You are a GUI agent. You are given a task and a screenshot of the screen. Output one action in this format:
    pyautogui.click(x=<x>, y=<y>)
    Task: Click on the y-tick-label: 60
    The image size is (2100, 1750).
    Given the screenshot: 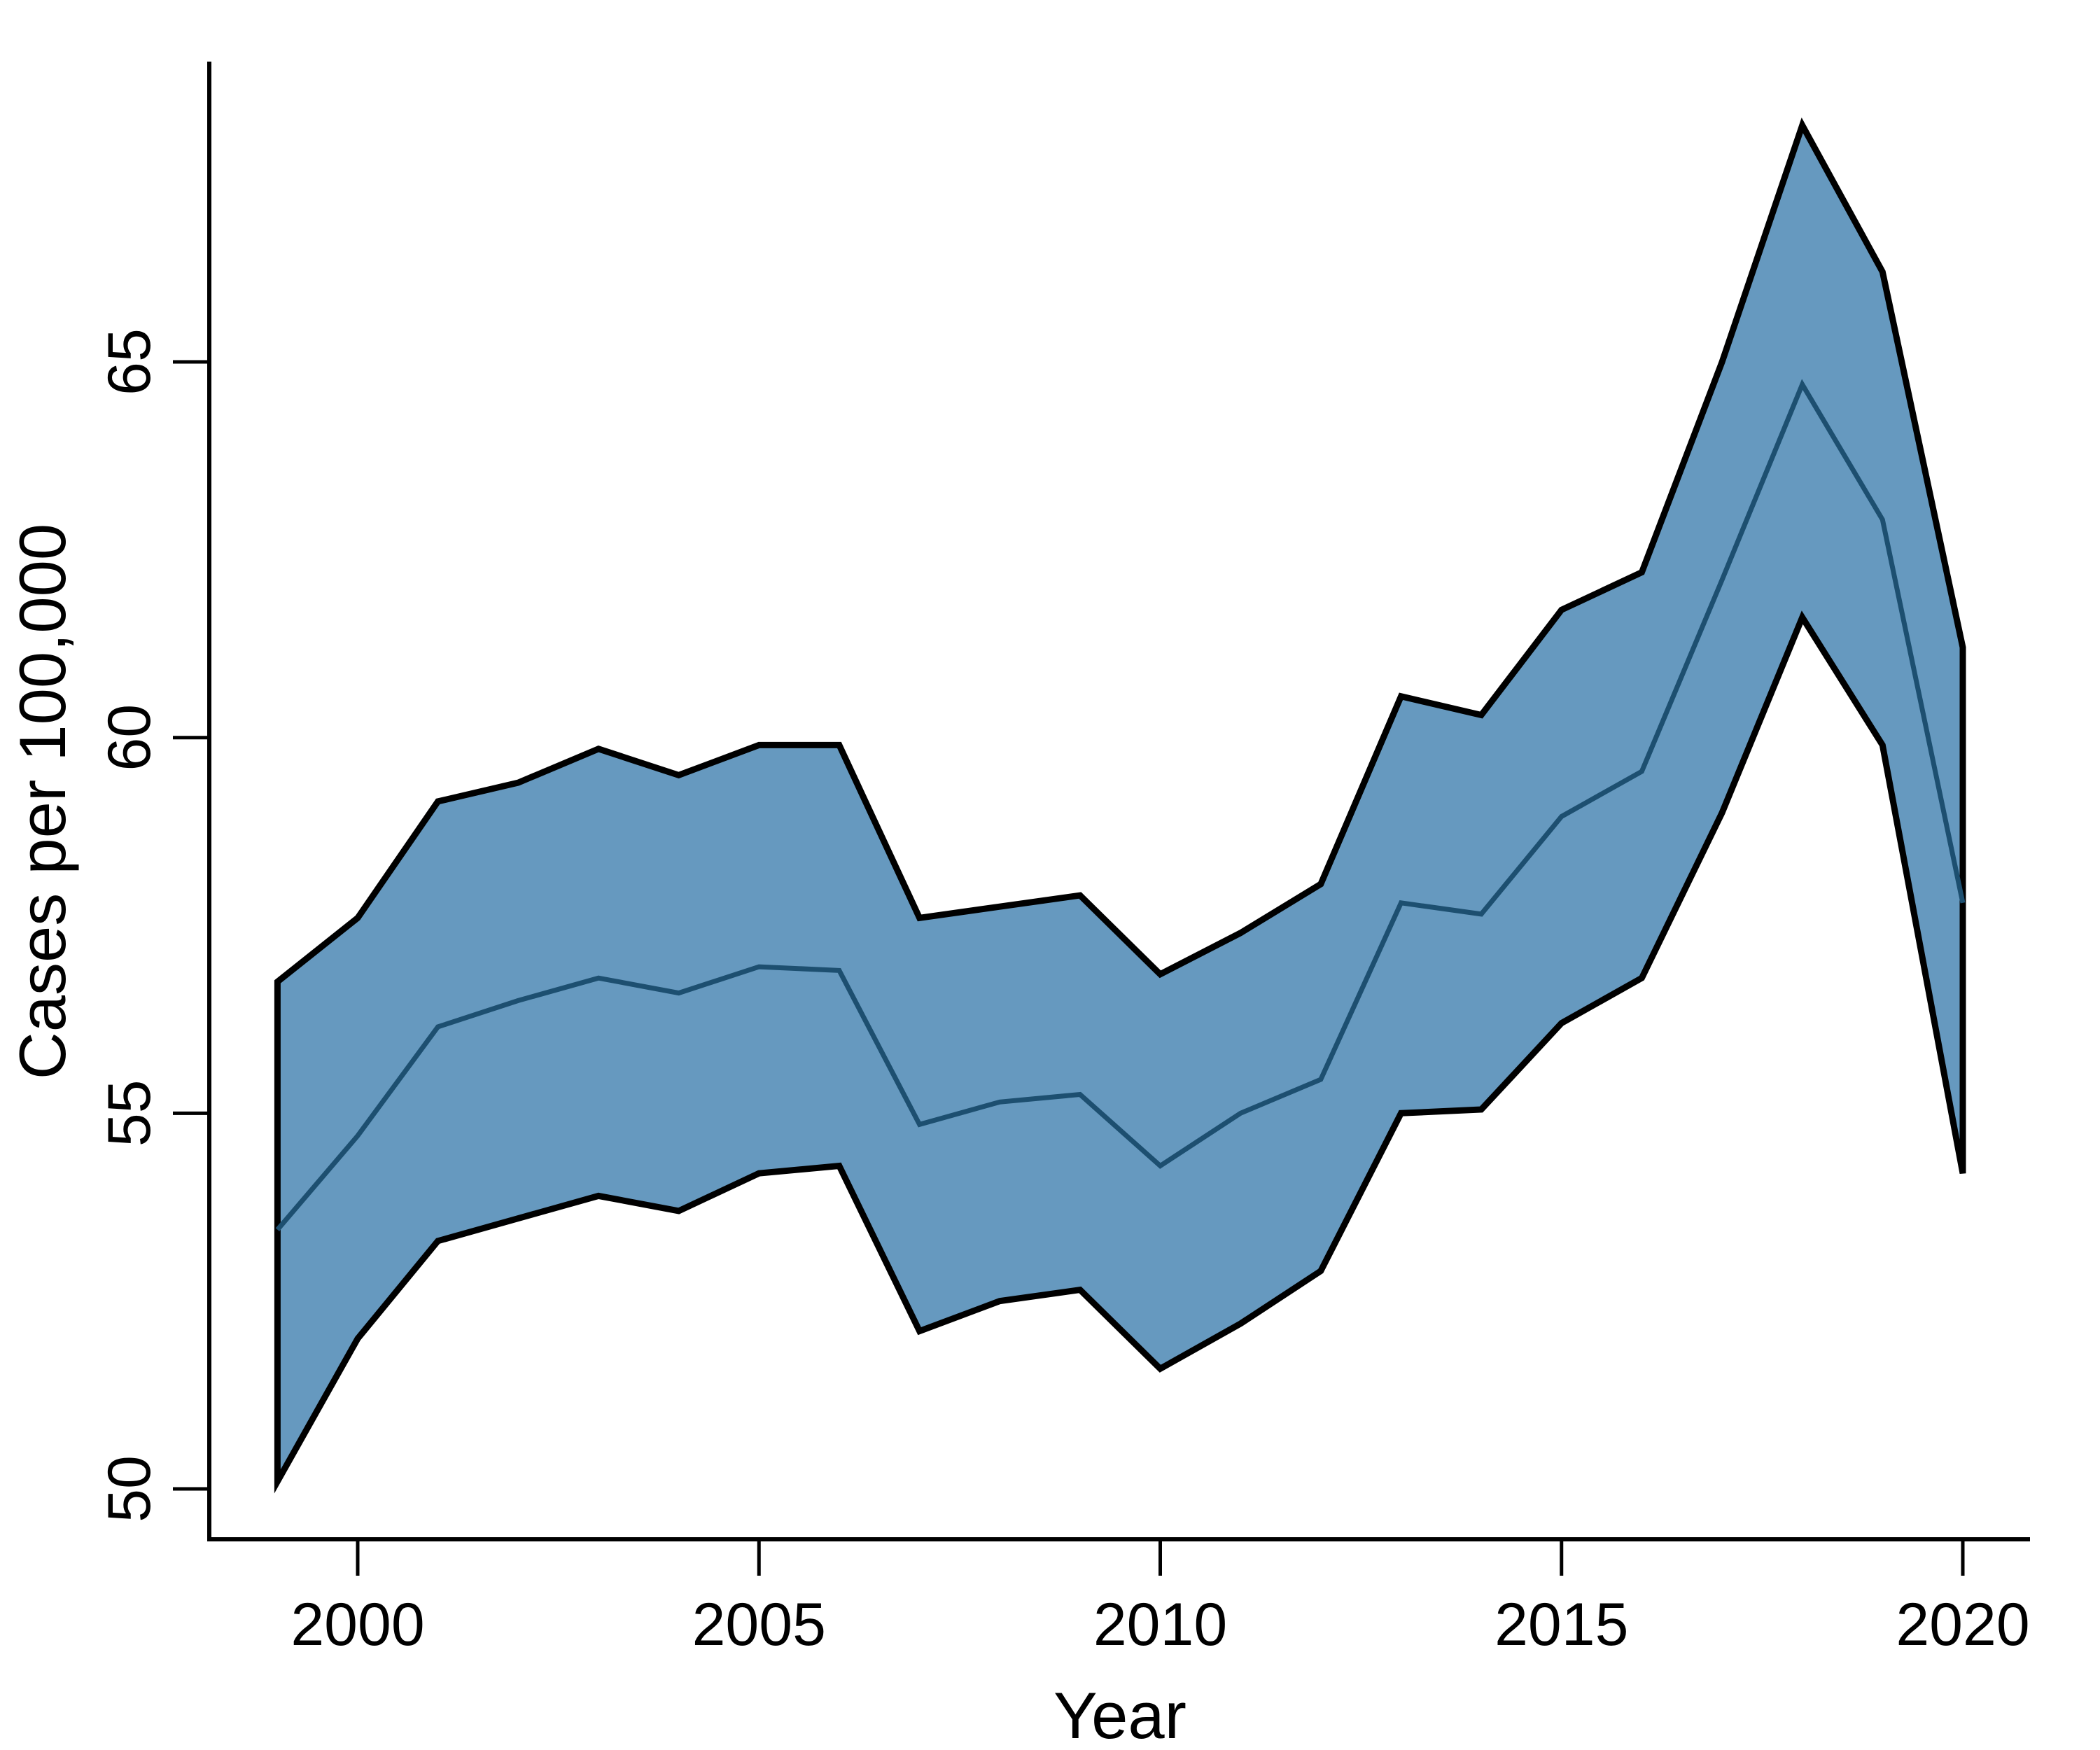 What is the action you would take?
    pyautogui.click(x=129, y=737)
    